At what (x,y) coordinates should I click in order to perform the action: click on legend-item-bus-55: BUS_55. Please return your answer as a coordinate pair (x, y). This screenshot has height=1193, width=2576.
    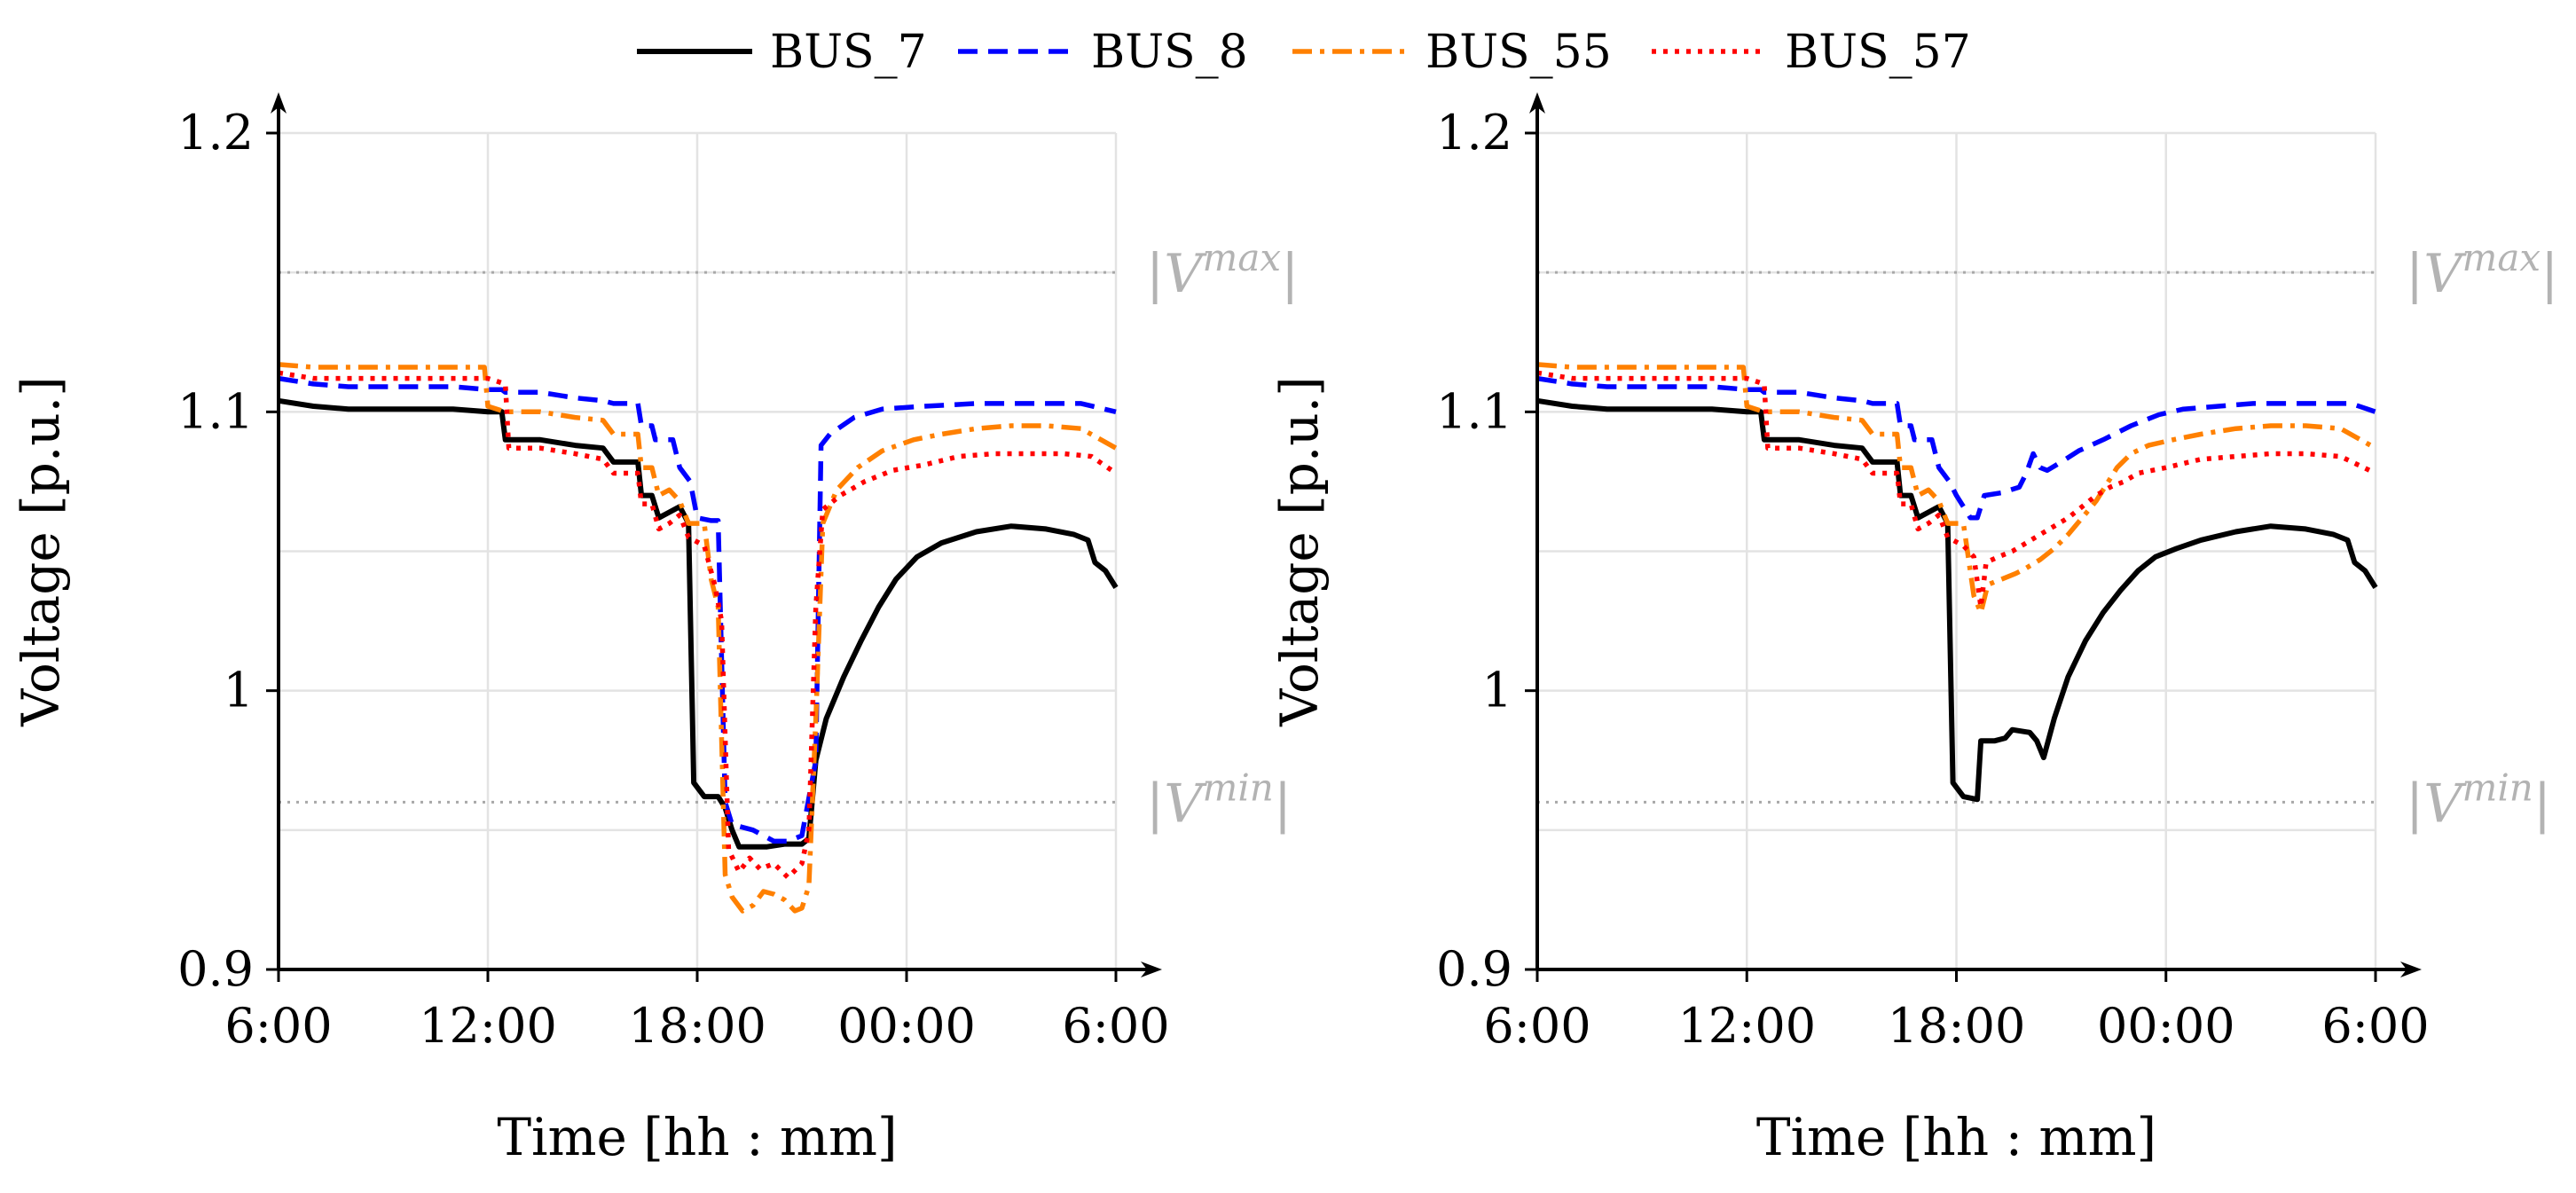
    Looking at the image, I should click on (1452, 52).